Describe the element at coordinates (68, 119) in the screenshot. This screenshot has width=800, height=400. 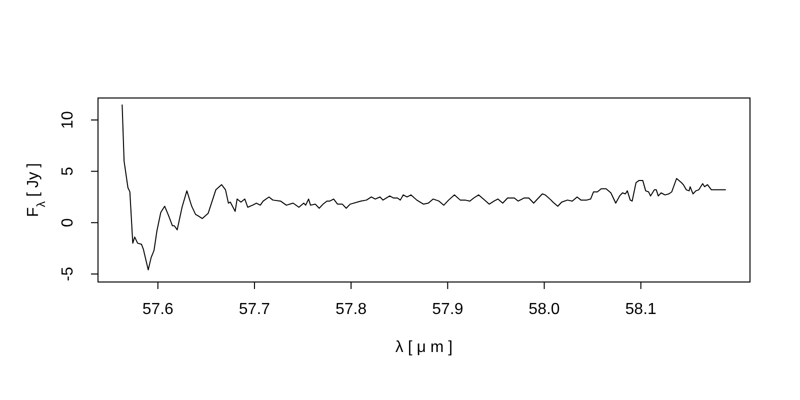
I see `y-tick-label: 10` at that location.